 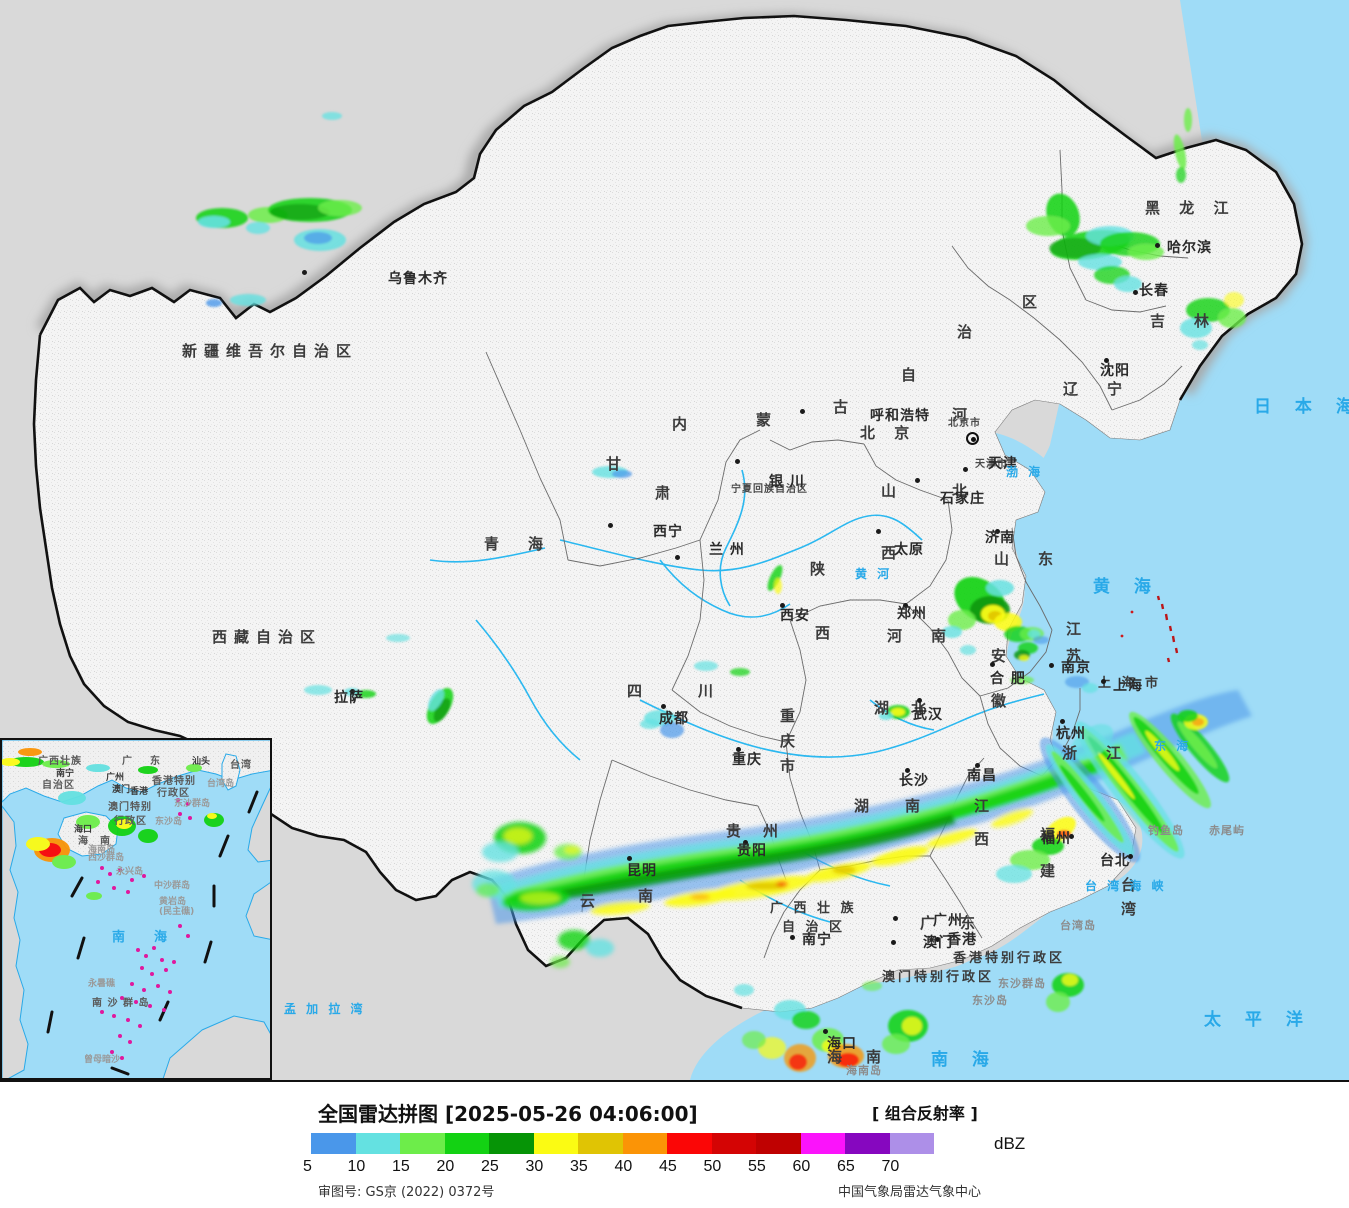 What do you see at coordinates (1149, 629) in the screenshot?
I see `echo-sea-clutter` at bounding box center [1149, 629].